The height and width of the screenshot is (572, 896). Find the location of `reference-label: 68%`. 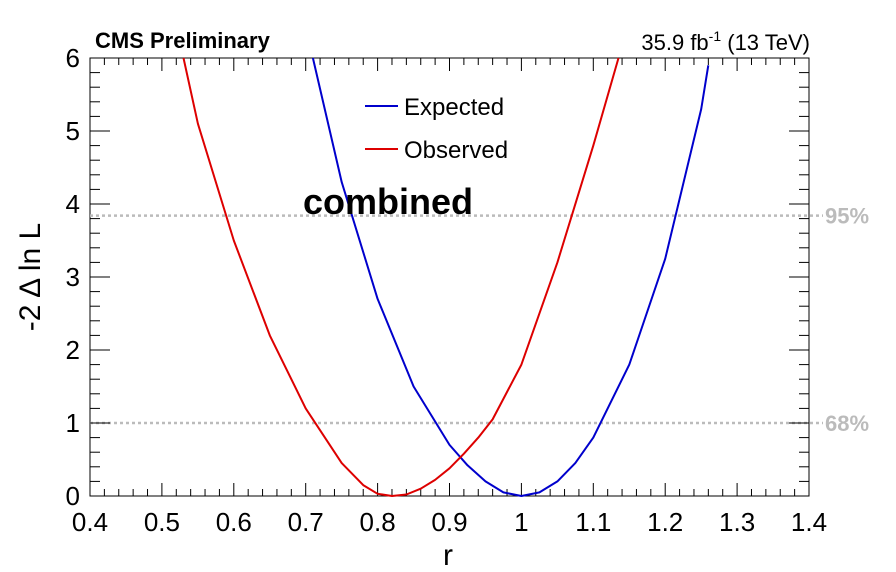

reference-label: 68% is located at coordinates (847, 423).